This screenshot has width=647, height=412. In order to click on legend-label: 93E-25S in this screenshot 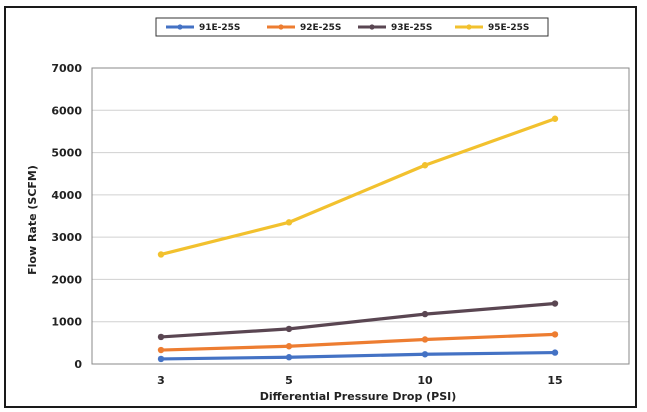, I will do `click(411, 28)`.